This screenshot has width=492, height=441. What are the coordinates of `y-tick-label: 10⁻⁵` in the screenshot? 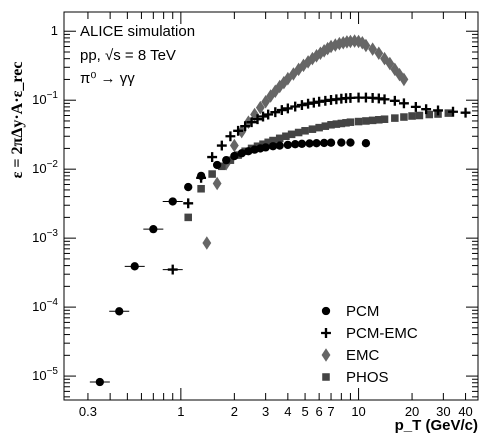 It's located at (45, 374).